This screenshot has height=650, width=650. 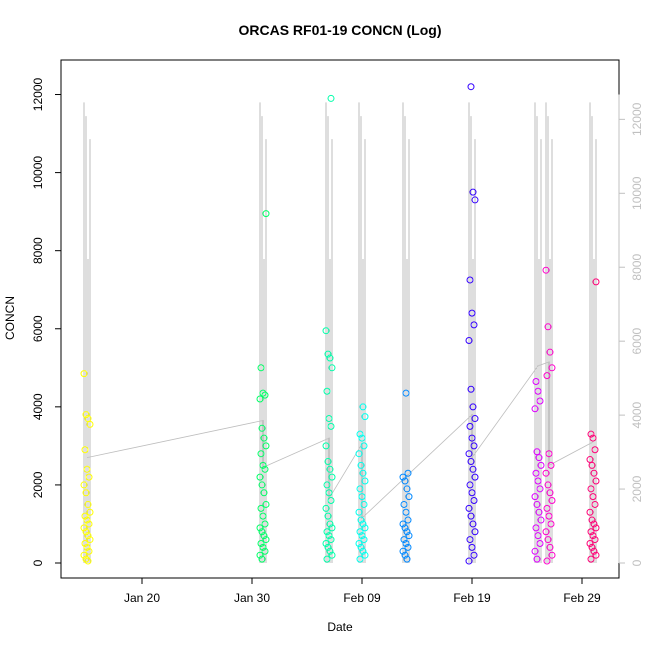 I want to click on chart-title: ORCAS RF01-19 CONCN (Log), so click(x=339, y=30).